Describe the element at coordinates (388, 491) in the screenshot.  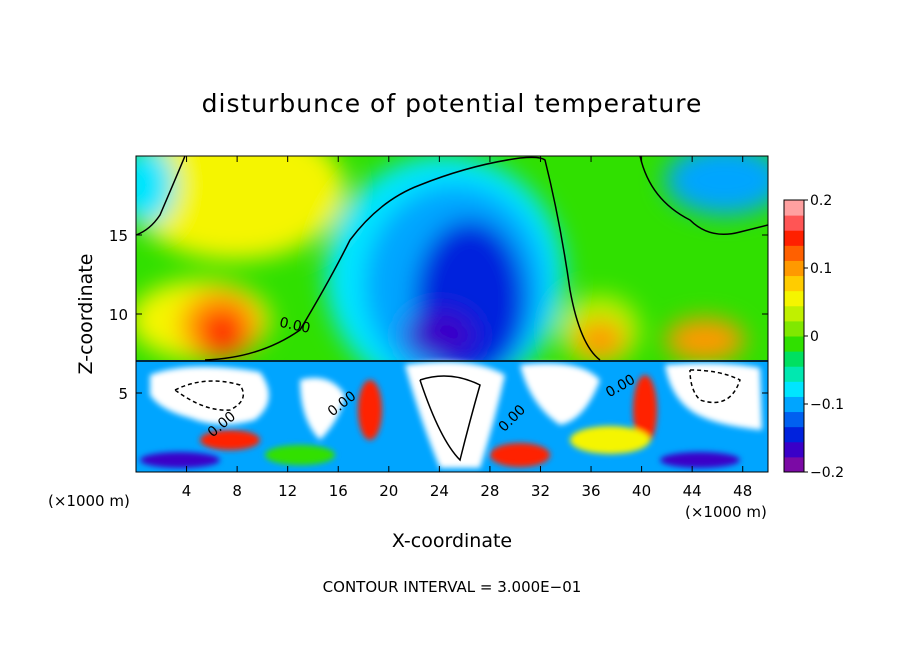
I see `x-tick-label: 20` at that location.